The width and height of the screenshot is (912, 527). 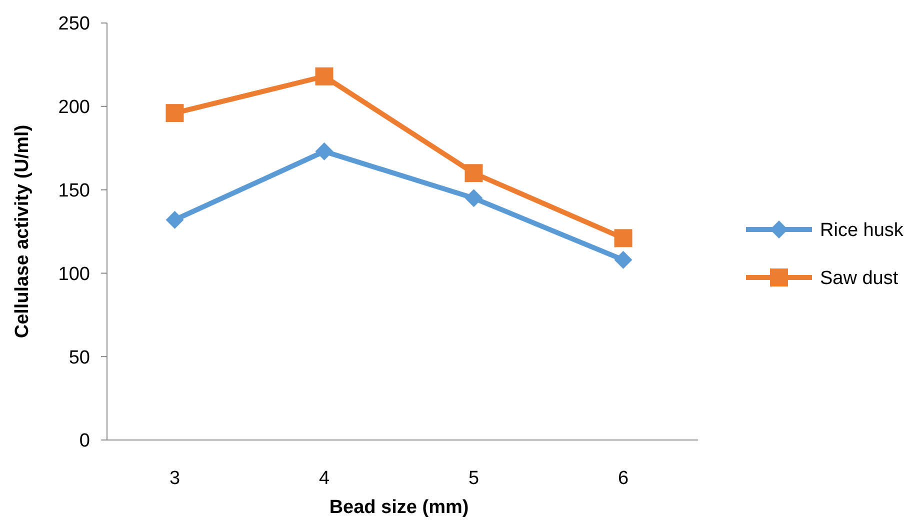 I want to click on x-tick-label: 3, so click(x=174, y=478).